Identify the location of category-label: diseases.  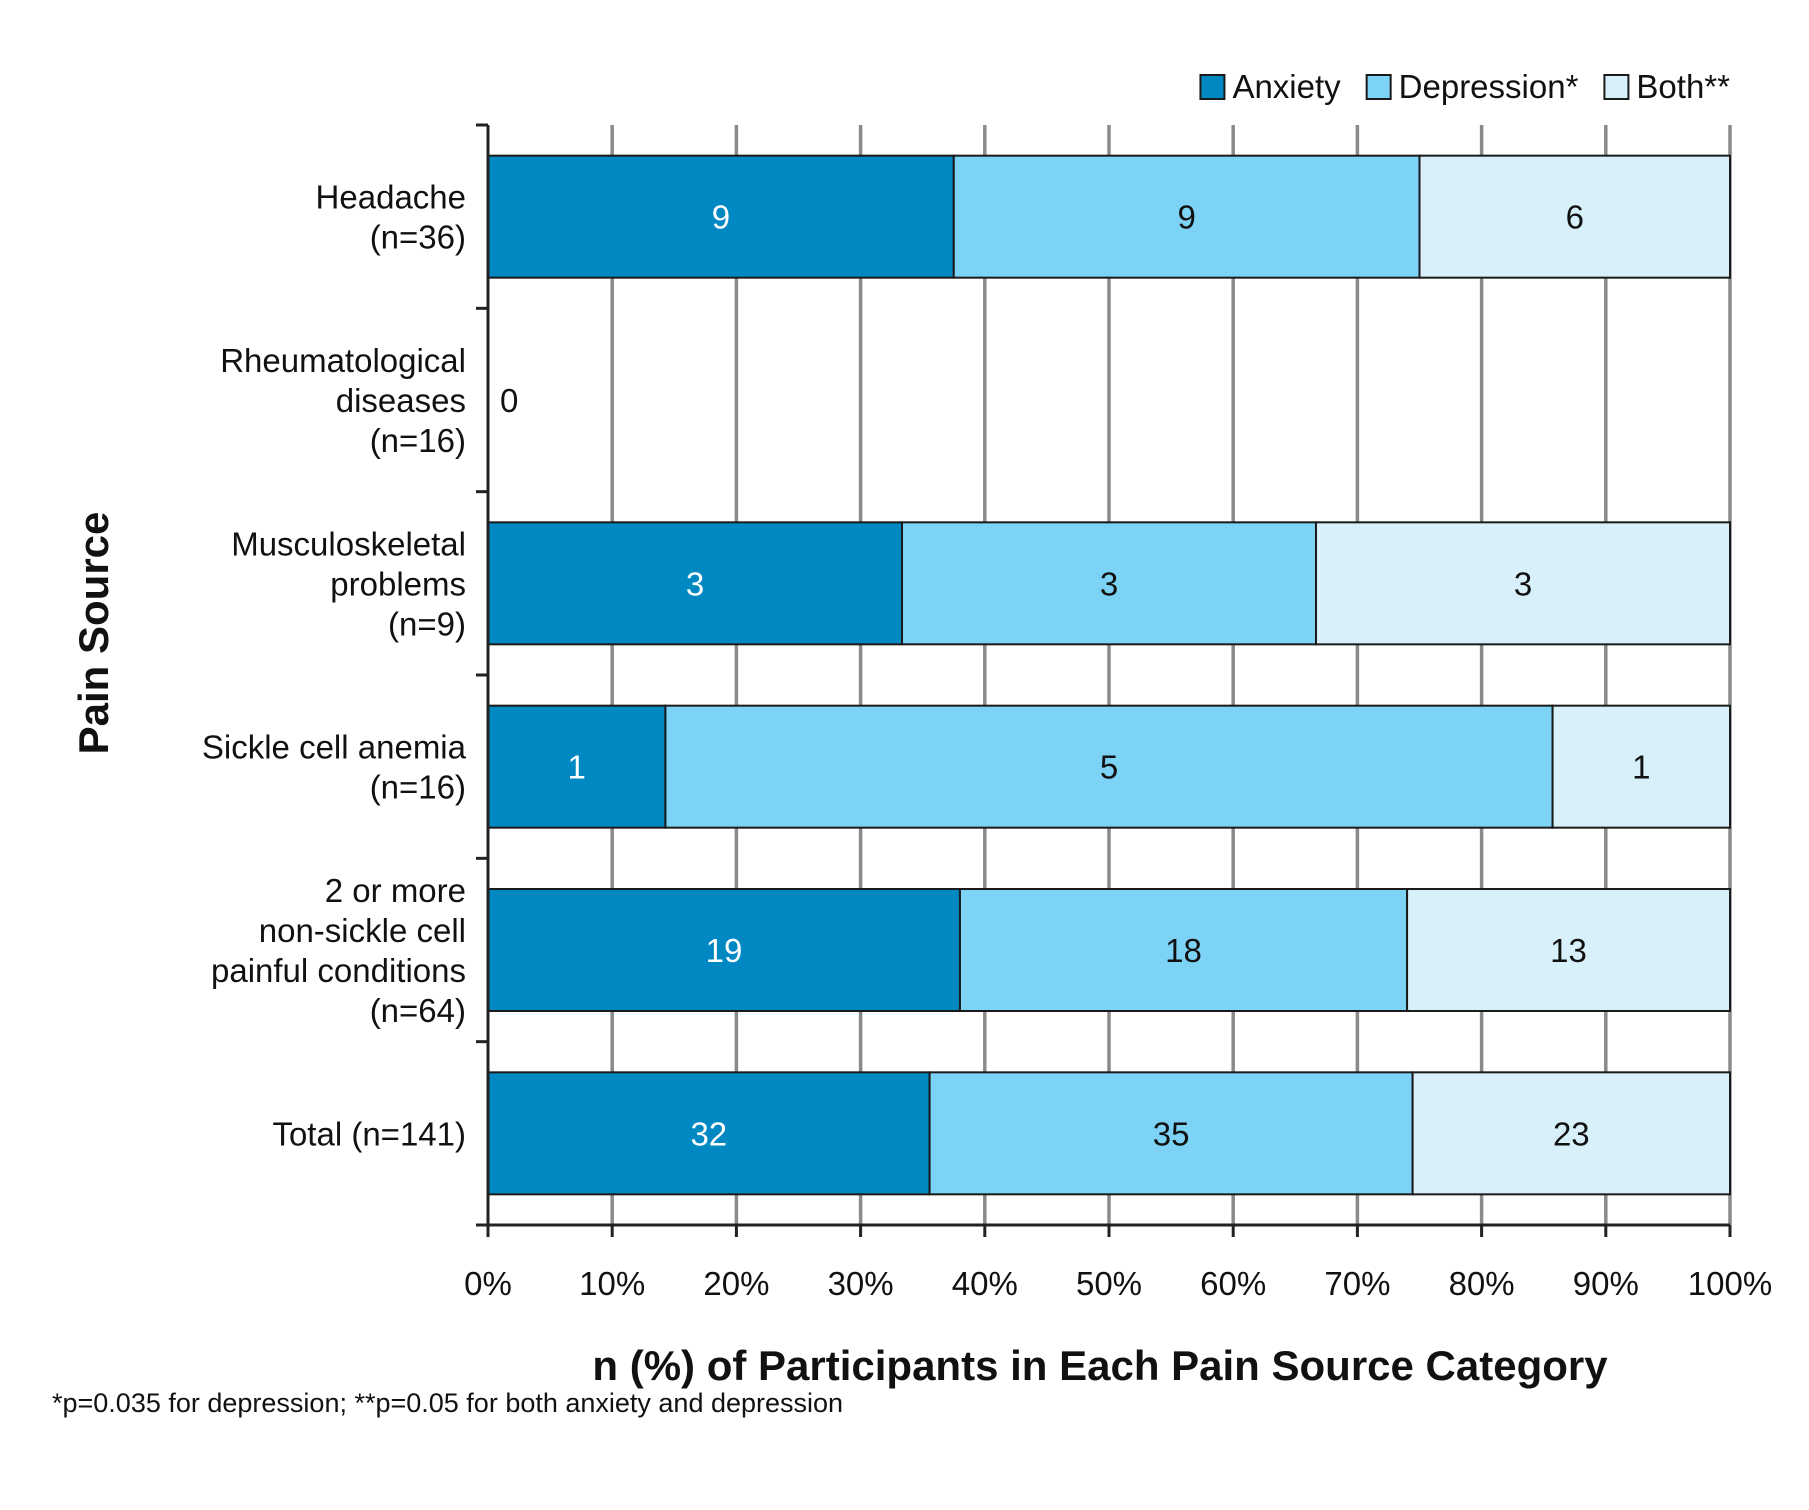
(401, 400).